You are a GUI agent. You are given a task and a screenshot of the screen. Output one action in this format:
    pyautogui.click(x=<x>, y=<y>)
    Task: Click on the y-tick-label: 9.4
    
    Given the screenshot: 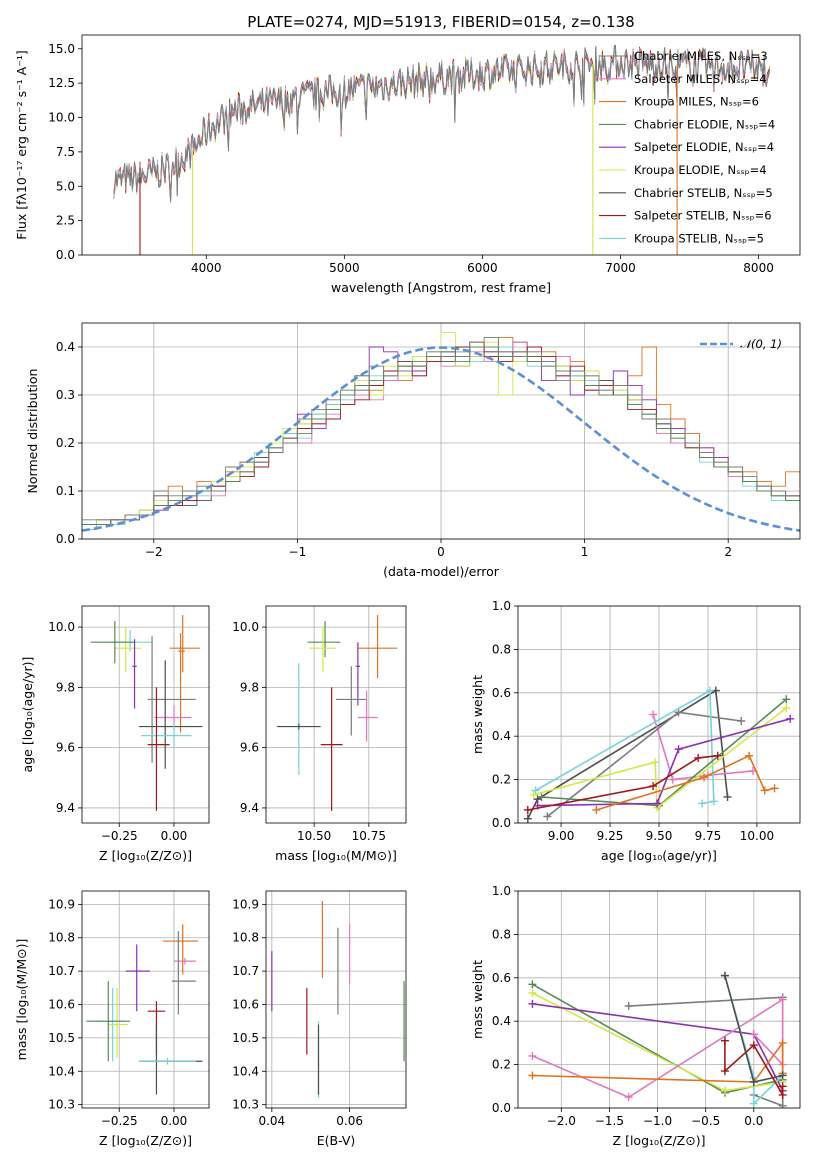 What is the action you would take?
    pyautogui.click(x=65, y=808)
    